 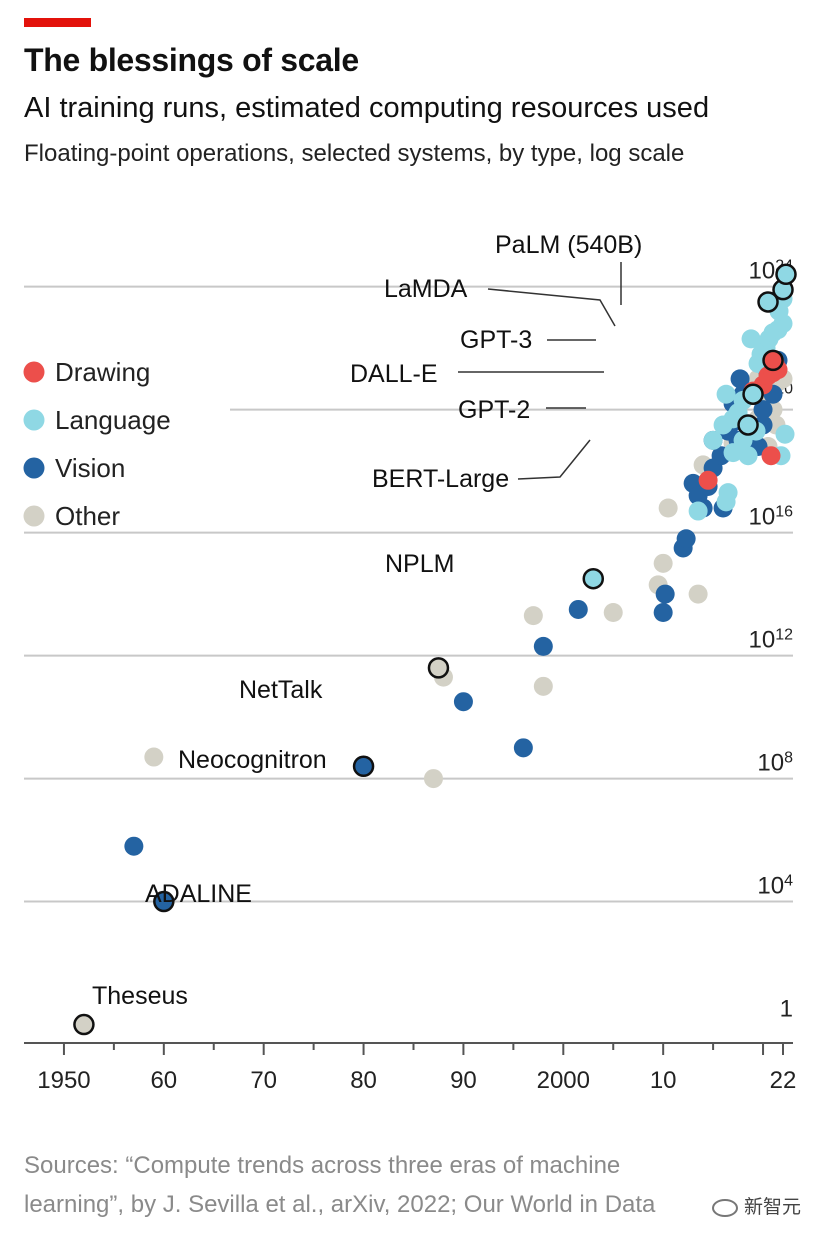 What do you see at coordinates (90, 468) in the screenshot?
I see `legend-label: Vision` at bounding box center [90, 468].